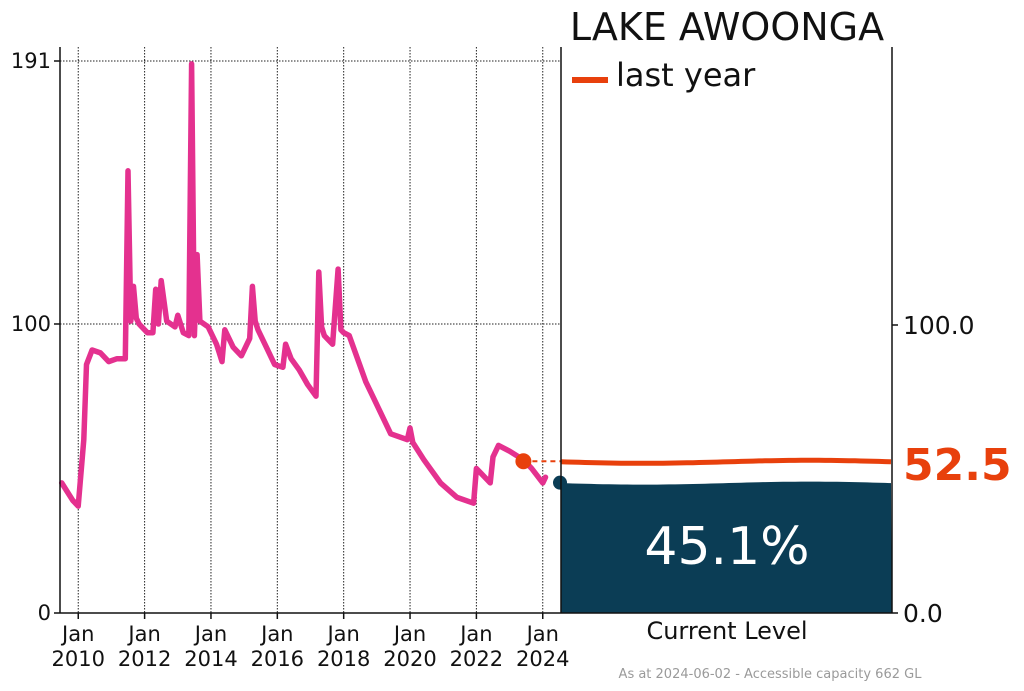 The height and width of the screenshot is (691, 1024). Describe the element at coordinates (409, 659) in the screenshot. I see `x-tick-label: 2020` at that location.